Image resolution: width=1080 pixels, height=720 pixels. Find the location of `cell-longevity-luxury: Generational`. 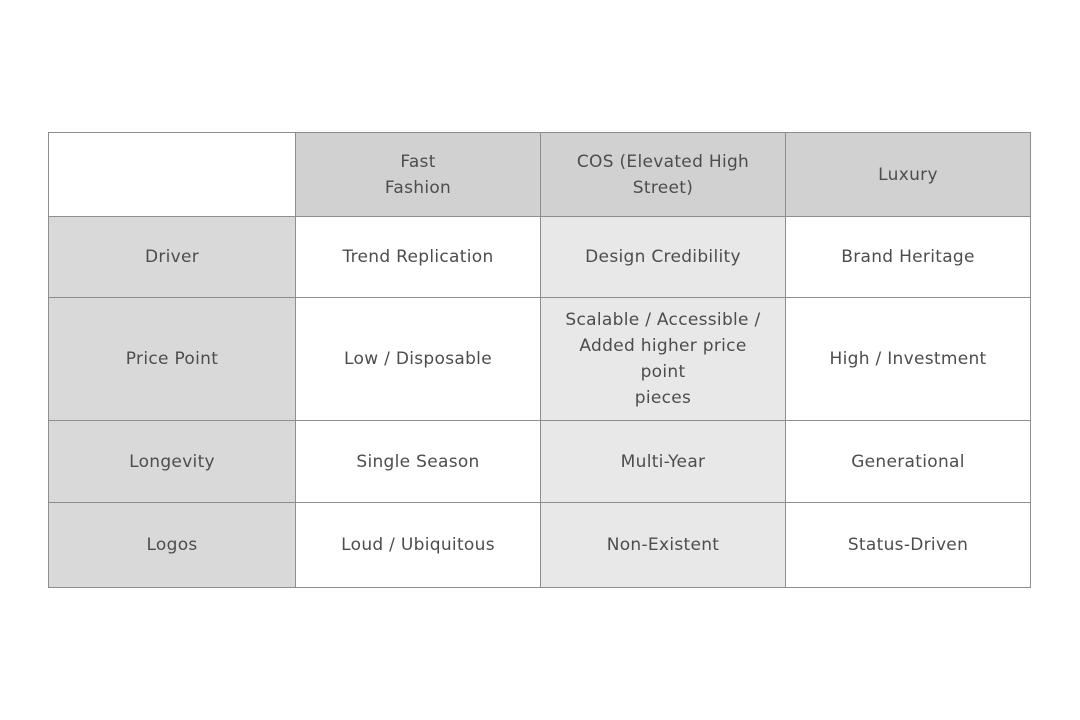

cell-longevity-luxury: Generational is located at coordinates (908, 461).